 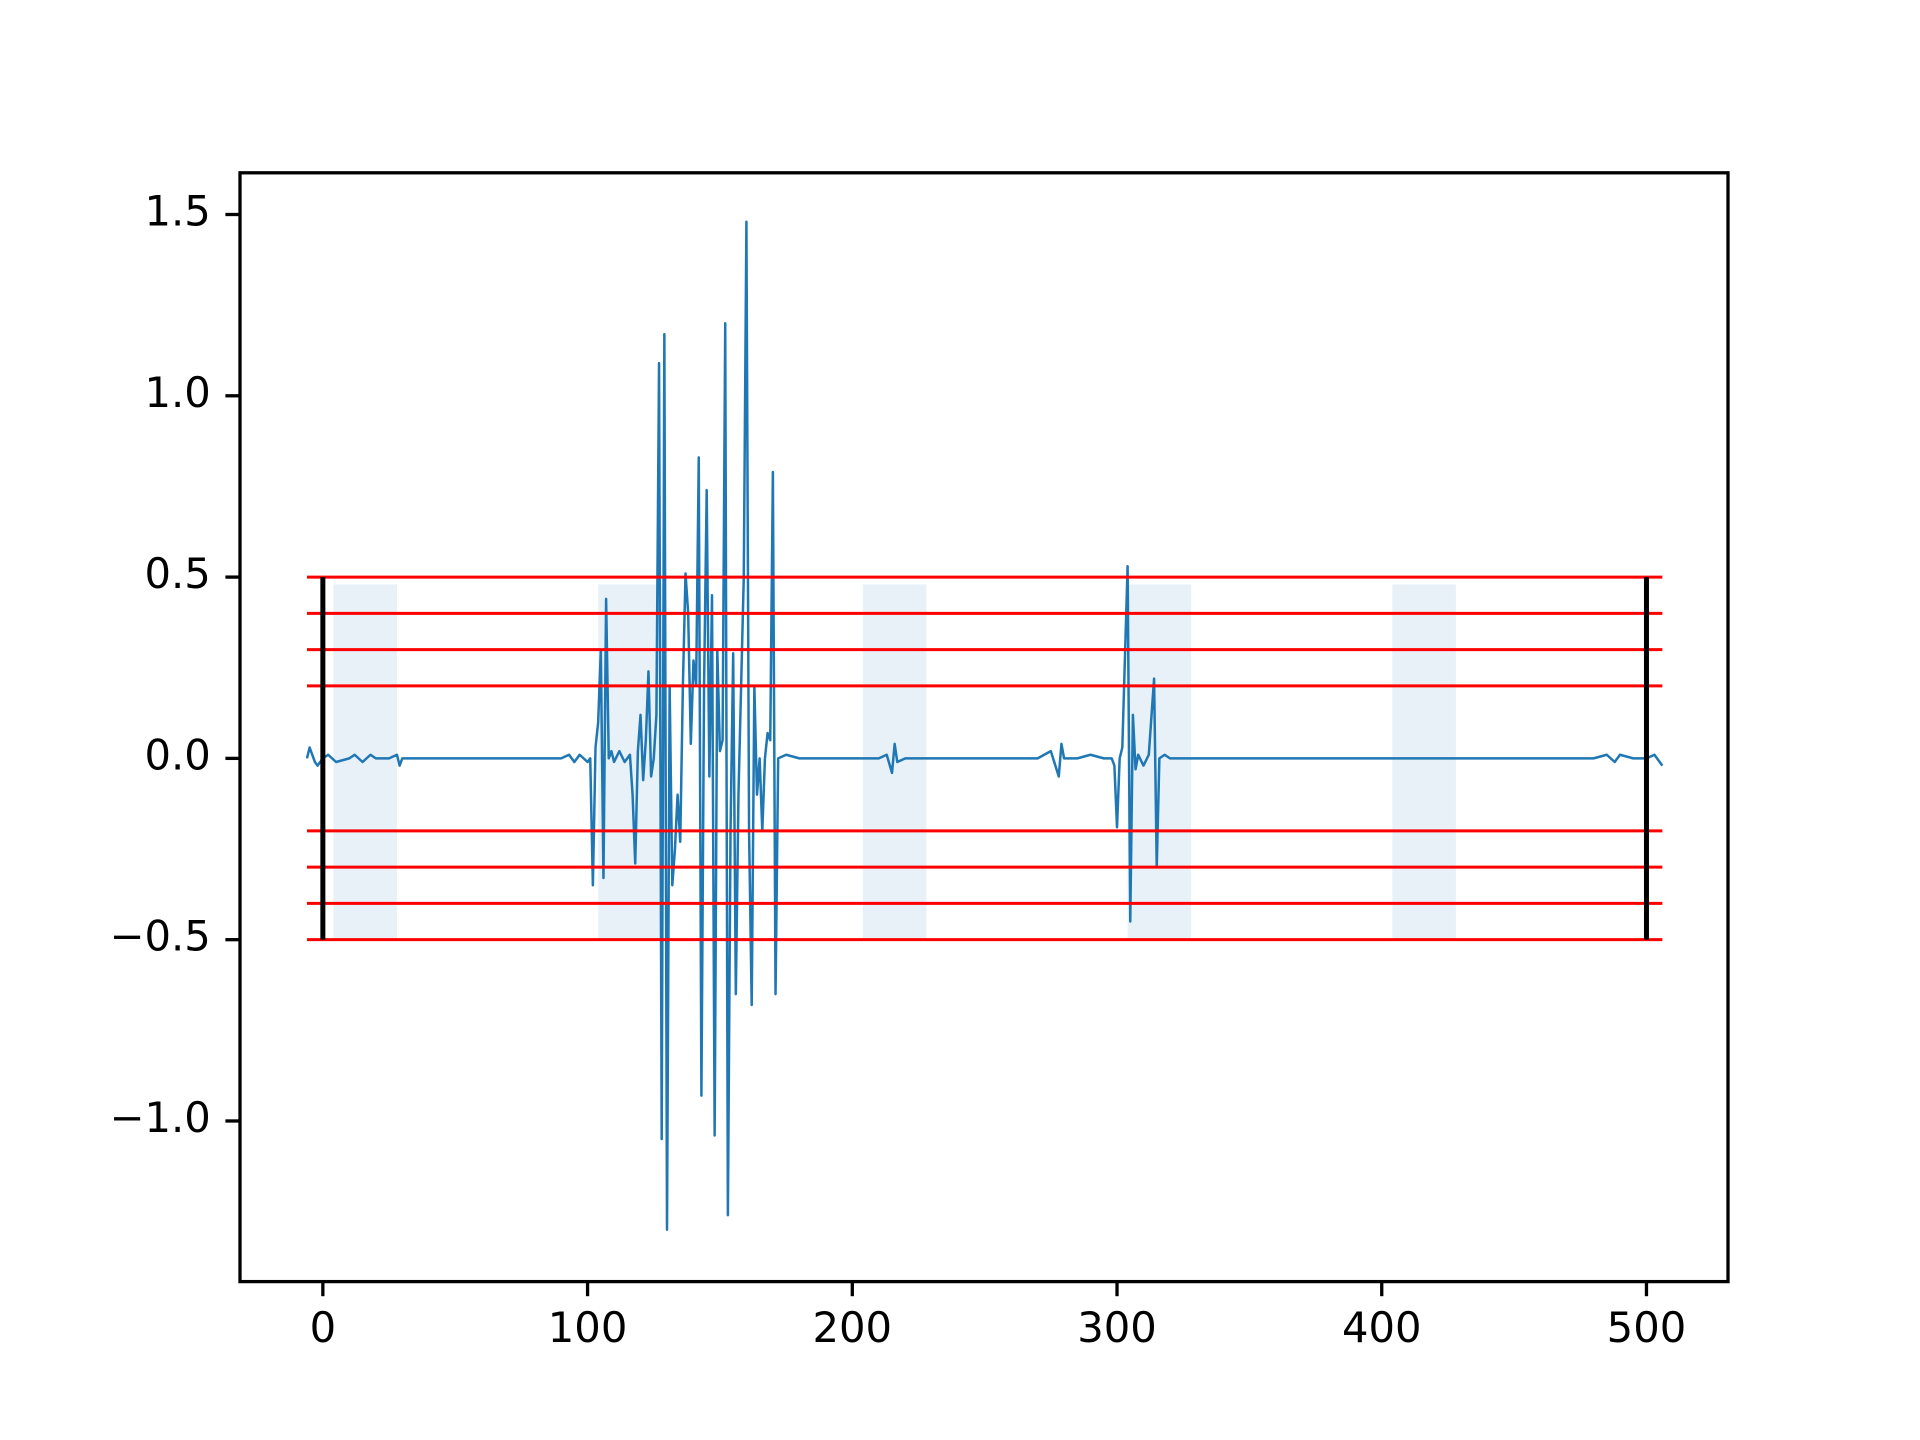 What do you see at coordinates (1117, 1327) in the screenshot?
I see `x-tick-label: 300` at bounding box center [1117, 1327].